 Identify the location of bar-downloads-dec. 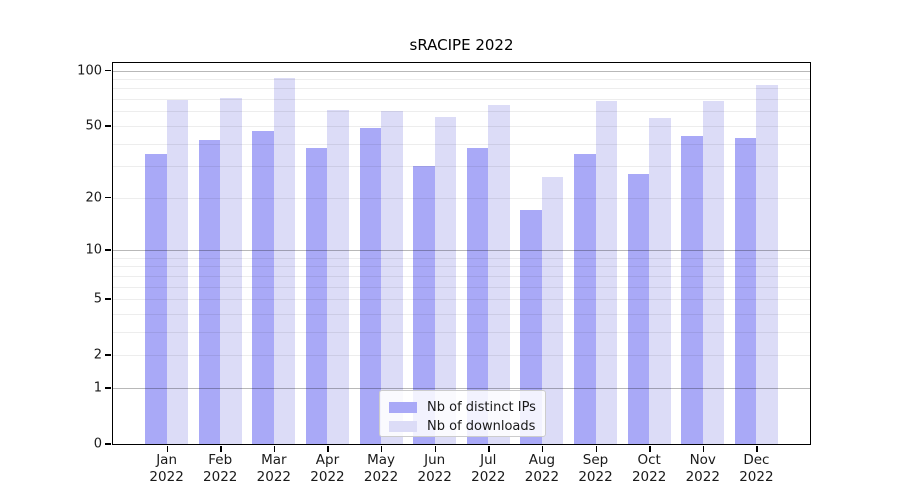
(767, 264).